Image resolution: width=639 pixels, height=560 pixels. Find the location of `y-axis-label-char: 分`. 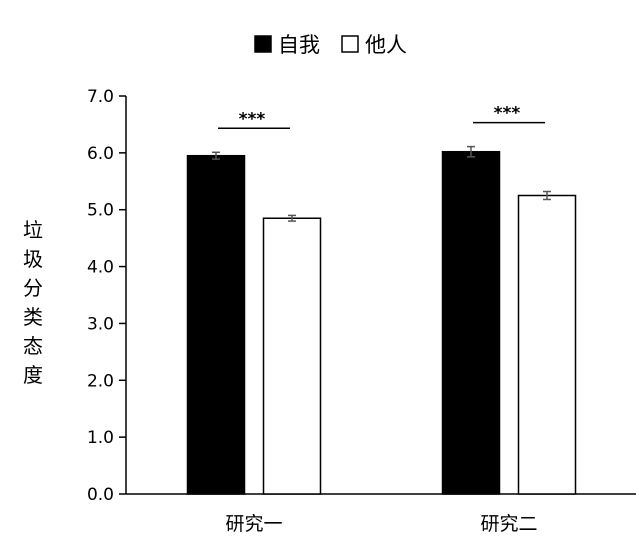

y-axis-label-char: 分 is located at coordinates (33, 288).